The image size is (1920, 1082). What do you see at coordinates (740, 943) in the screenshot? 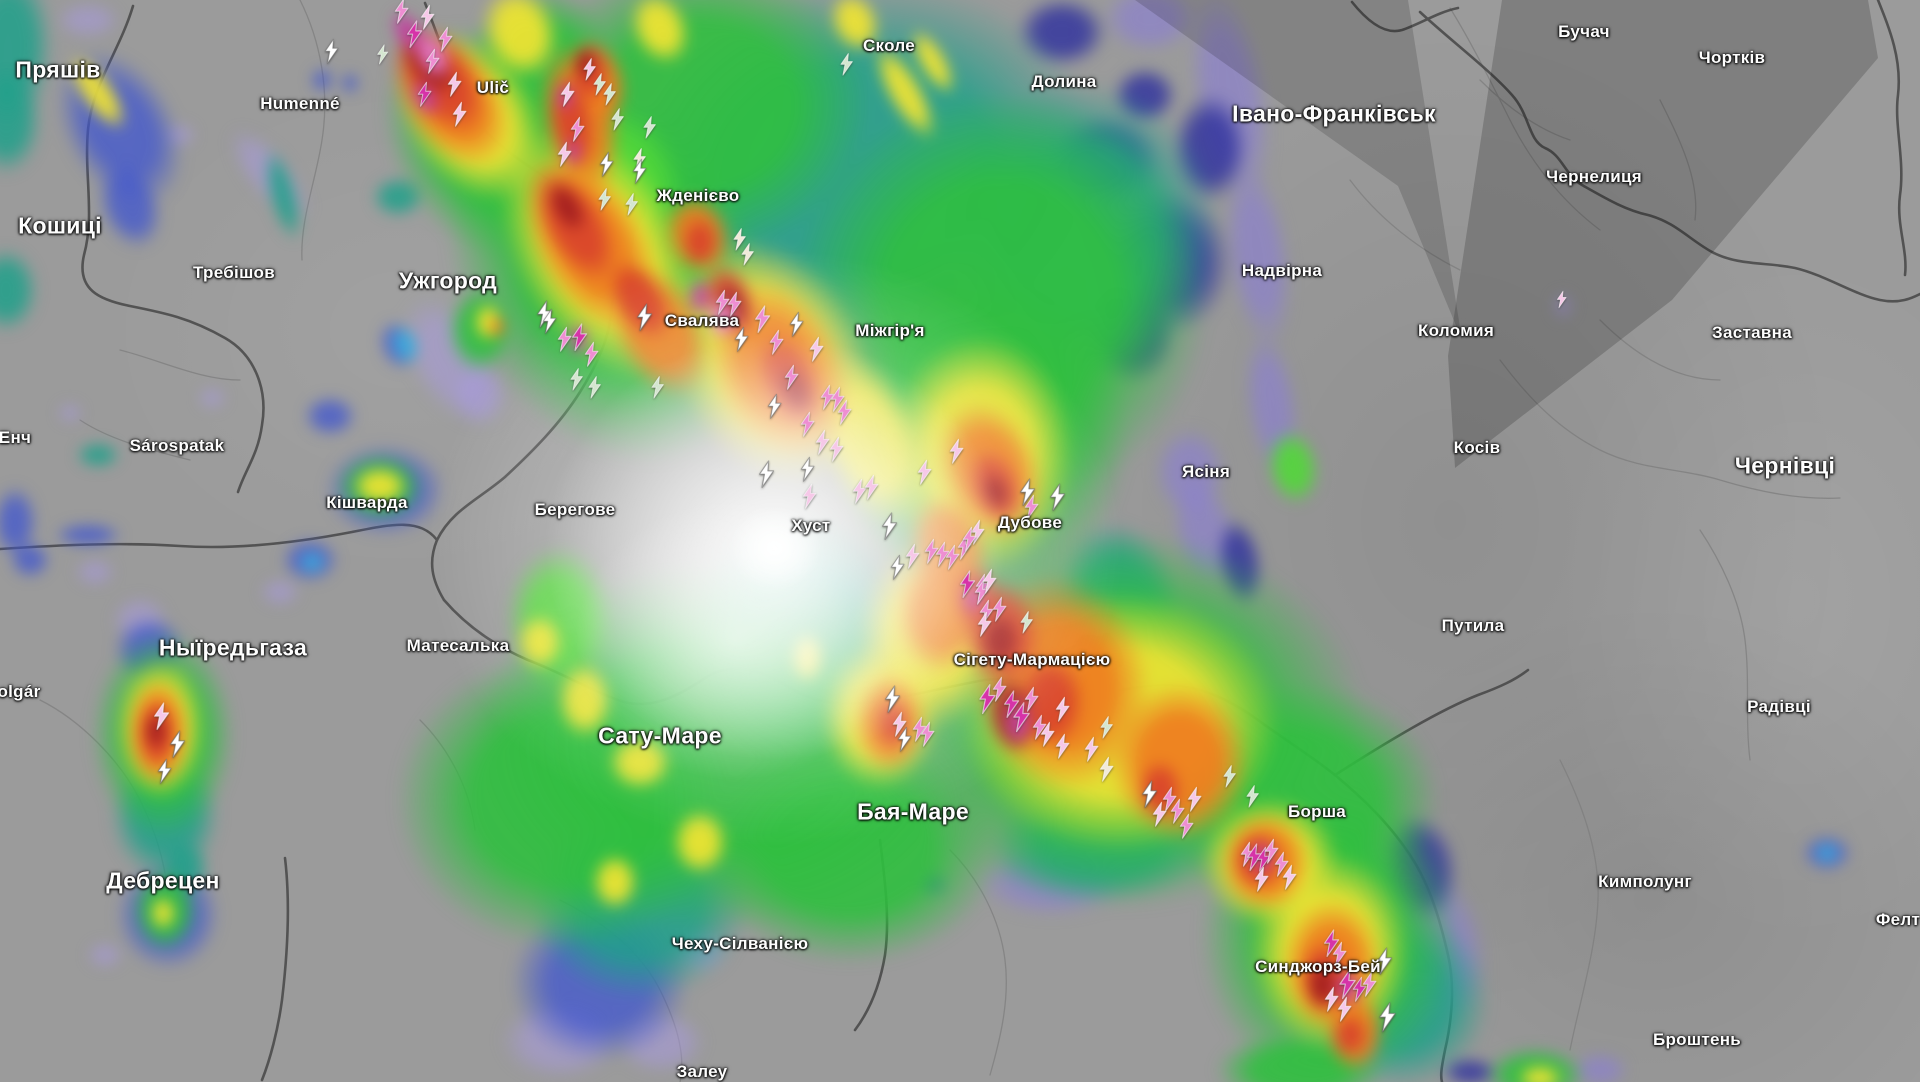
I see `city-label: Чеху-Сілванією` at bounding box center [740, 943].